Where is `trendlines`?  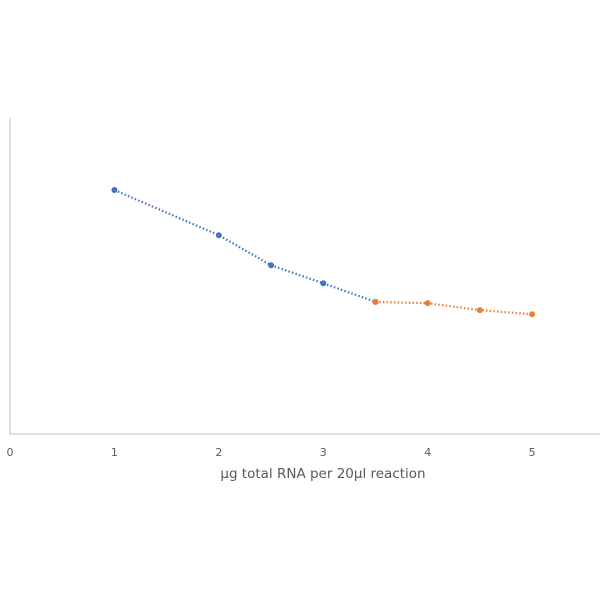
trendlines is located at coordinates (323, 252).